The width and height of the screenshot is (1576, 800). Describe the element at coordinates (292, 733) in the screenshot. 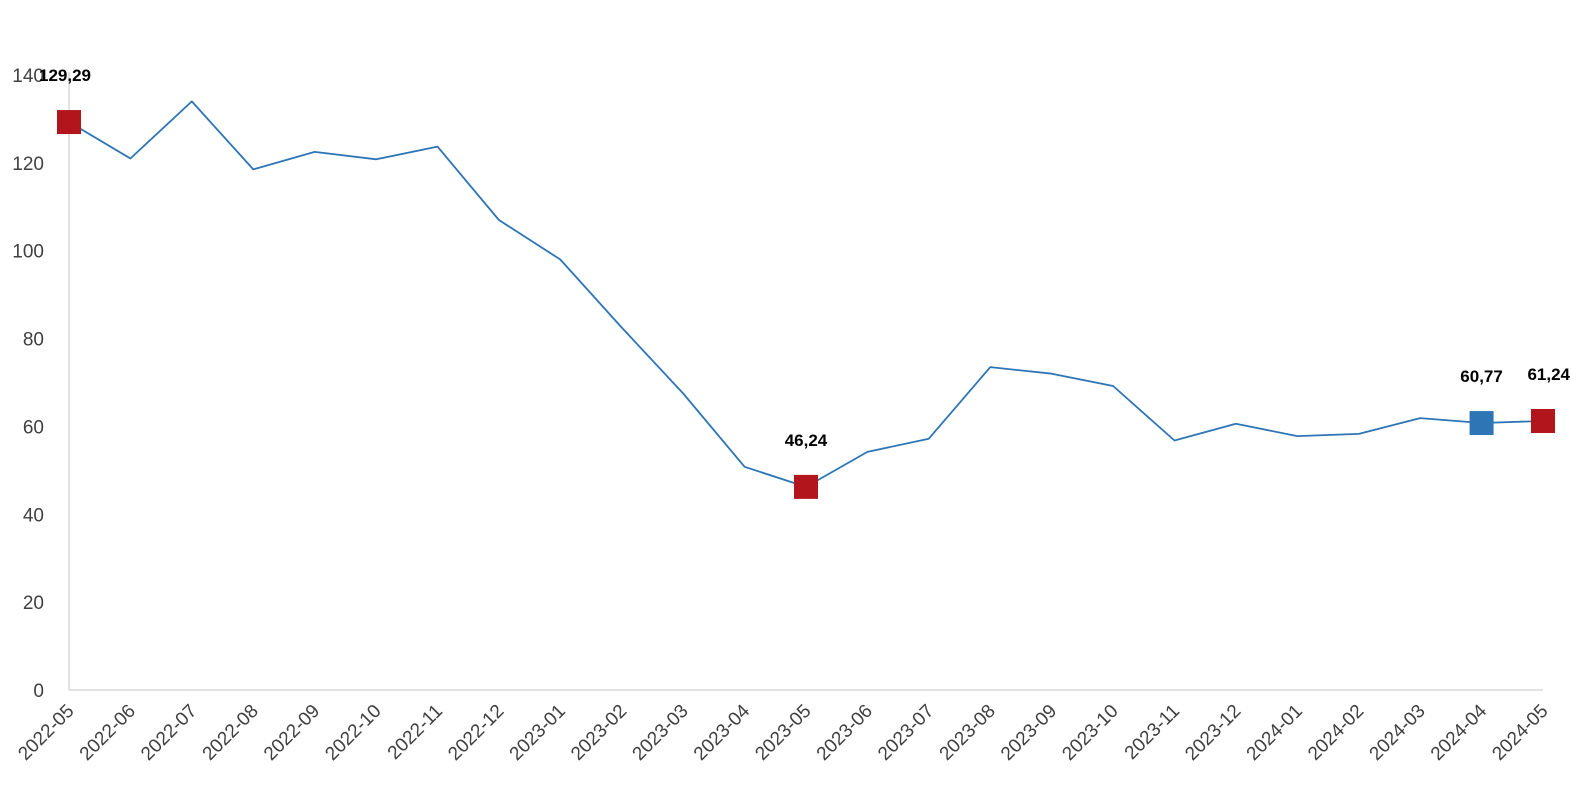

I see `x-tick-label: 2022-09` at that location.